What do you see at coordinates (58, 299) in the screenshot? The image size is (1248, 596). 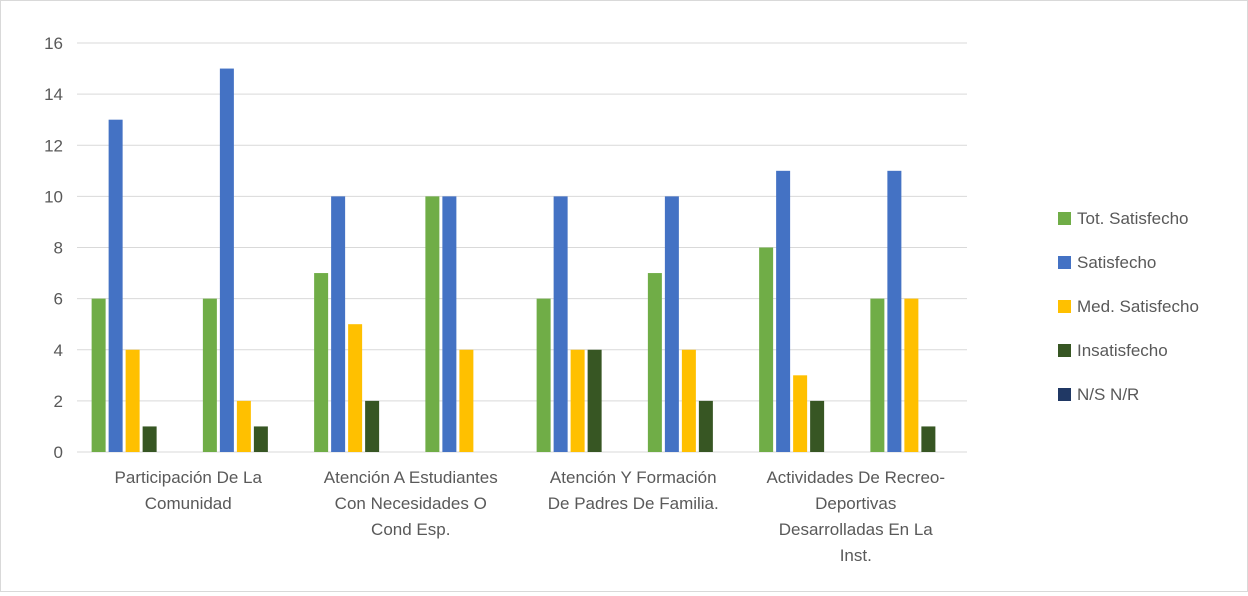 I see `y-tick-label: 6` at bounding box center [58, 299].